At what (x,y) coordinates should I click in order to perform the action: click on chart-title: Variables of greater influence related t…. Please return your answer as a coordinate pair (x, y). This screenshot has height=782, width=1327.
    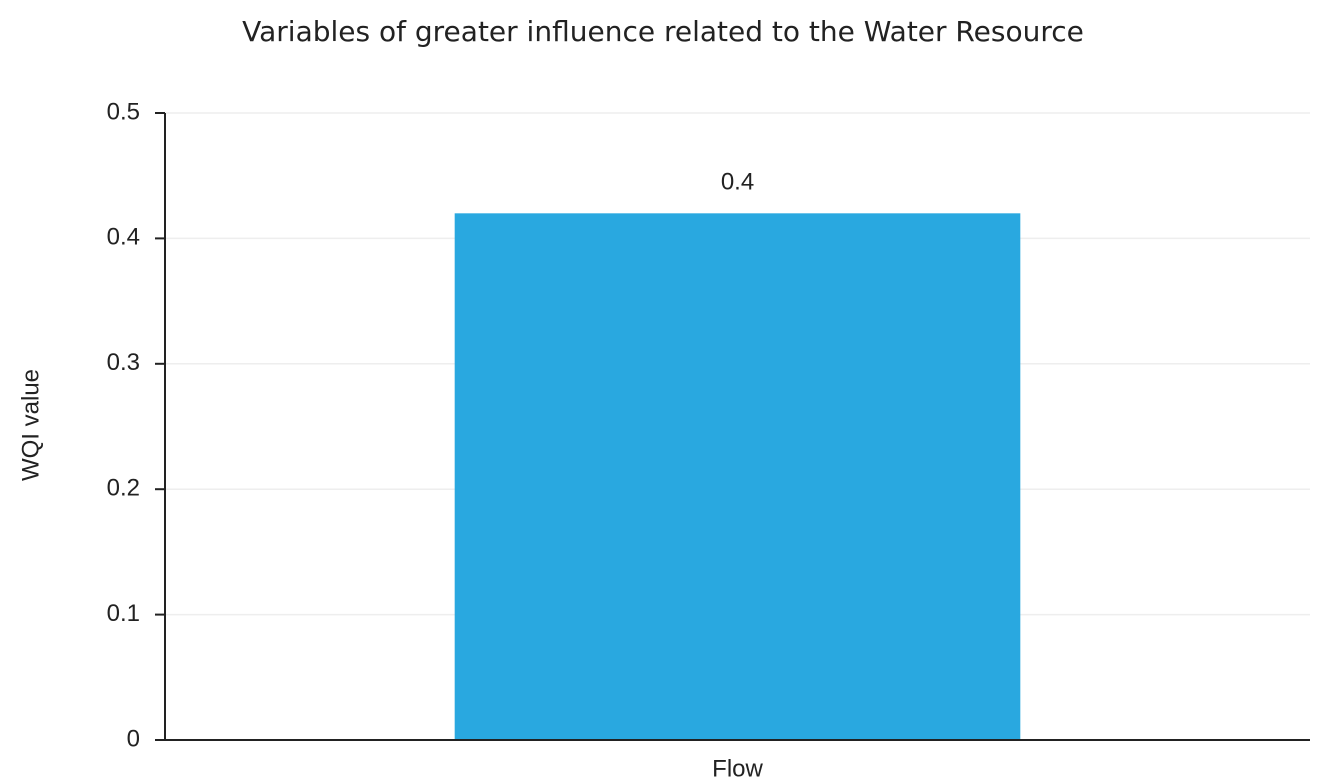
    Looking at the image, I should click on (663, 31).